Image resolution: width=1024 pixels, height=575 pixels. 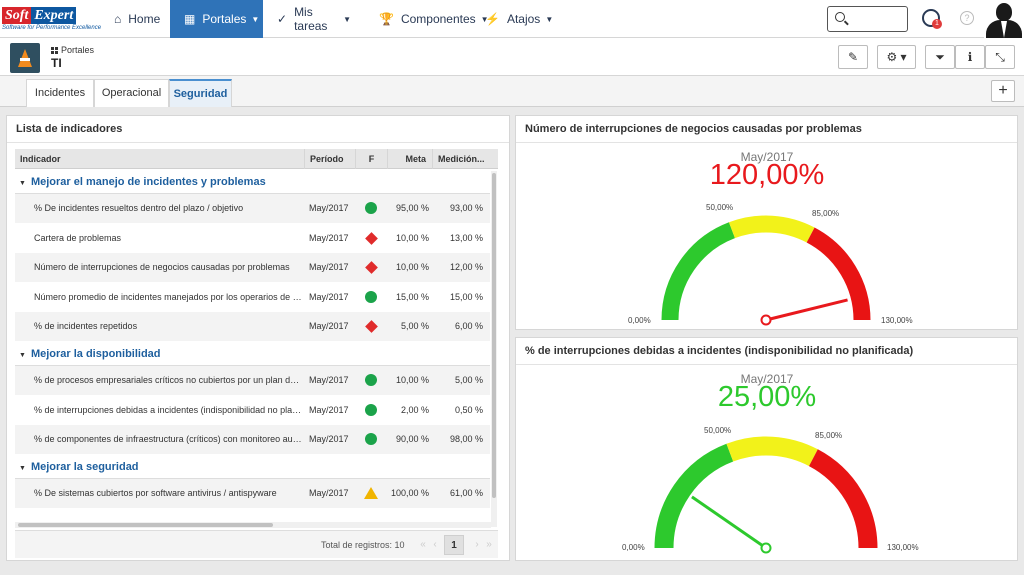 I want to click on portal-header: Portales TI ✎ ⚙ ▾ ⏷ ℹ ⤡, so click(x=512, y=57).